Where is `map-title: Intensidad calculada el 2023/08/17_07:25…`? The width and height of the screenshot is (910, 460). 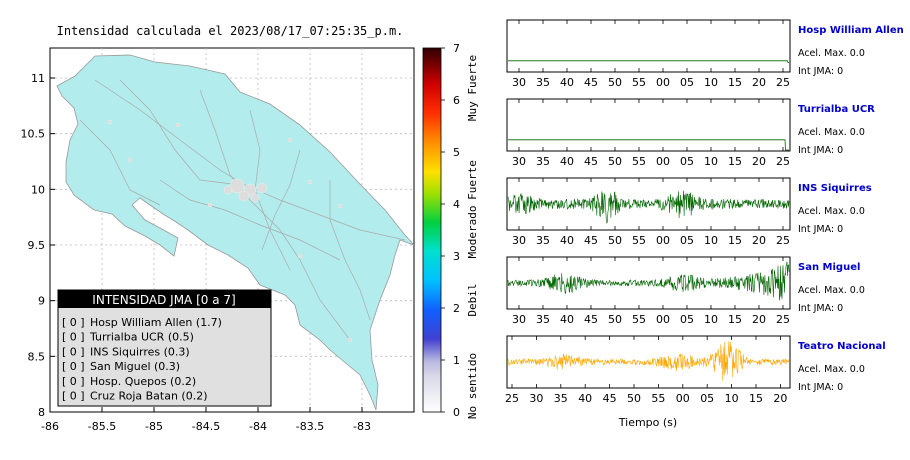
map-title: Intensidad calculada el 2023/08/17_07:25… is located at coordinates (230, 31).